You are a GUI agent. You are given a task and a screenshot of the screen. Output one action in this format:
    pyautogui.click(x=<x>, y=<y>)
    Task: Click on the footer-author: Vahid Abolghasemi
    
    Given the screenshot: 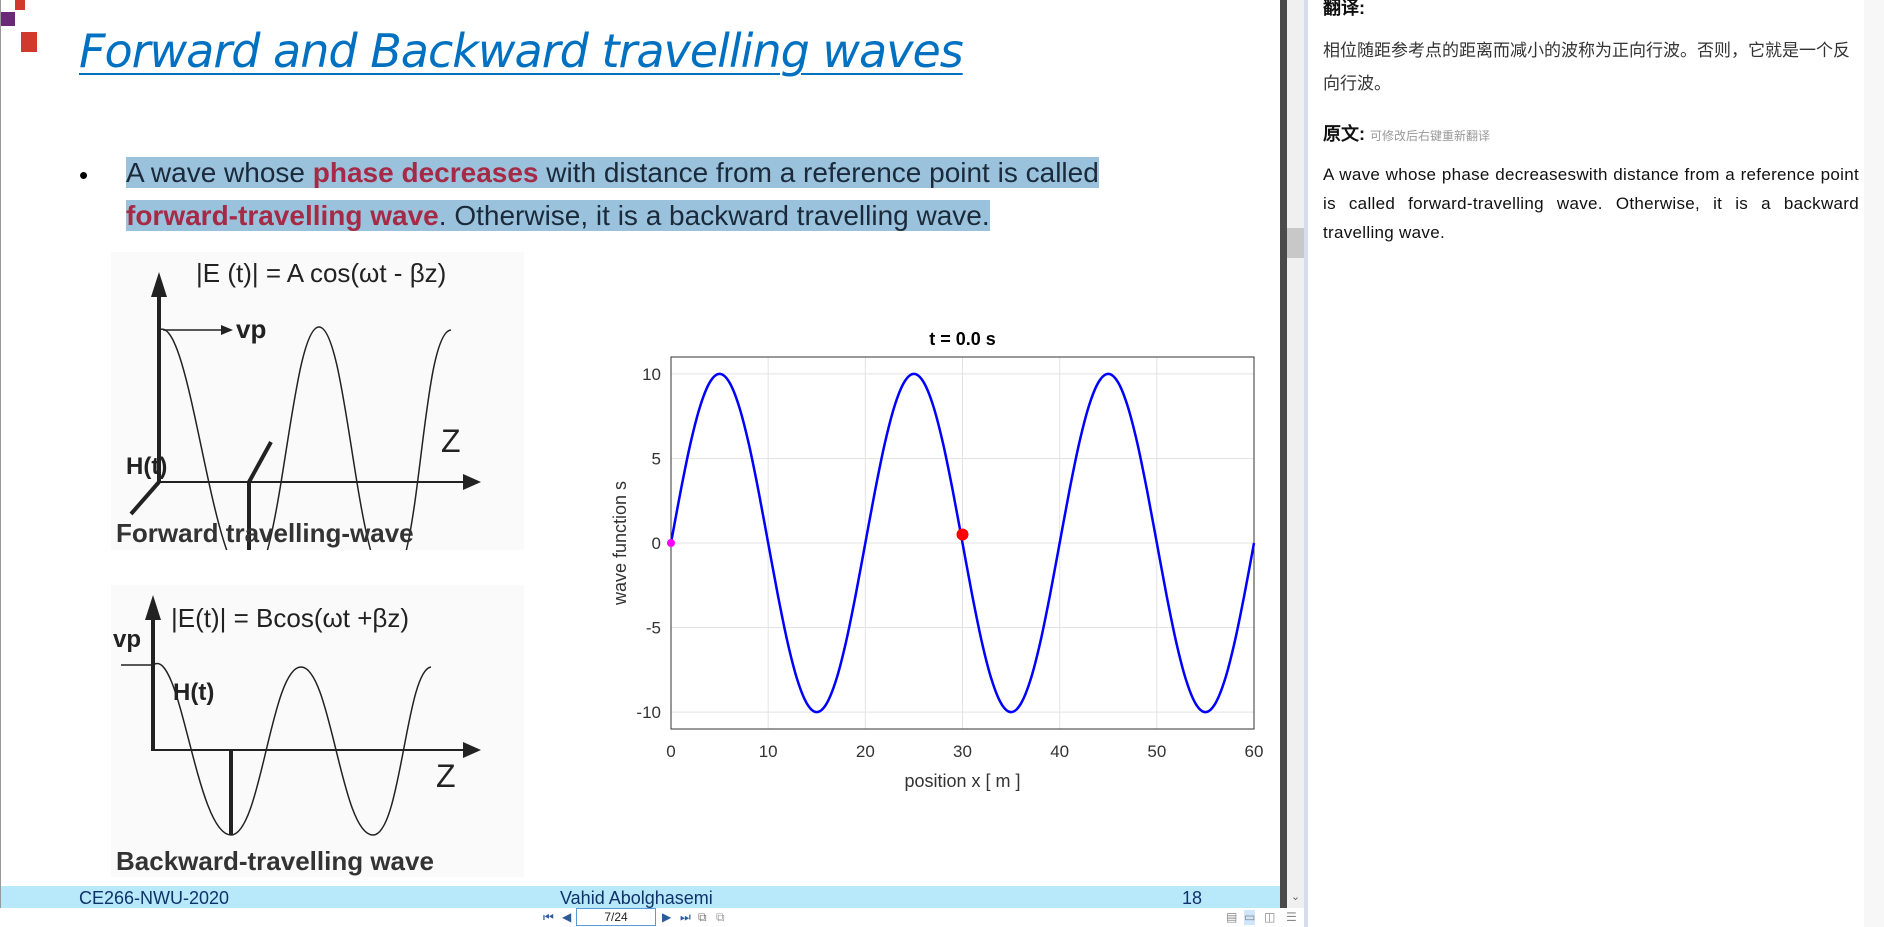 What is the action you would take?
    pyautogui.click(x=636, y=898)
    